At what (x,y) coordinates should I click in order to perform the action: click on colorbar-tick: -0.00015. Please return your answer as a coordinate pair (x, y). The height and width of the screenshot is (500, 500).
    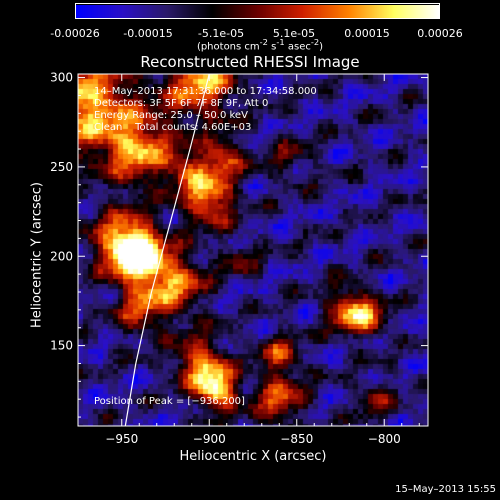
    Looking at the image, I should click on (148, 33).